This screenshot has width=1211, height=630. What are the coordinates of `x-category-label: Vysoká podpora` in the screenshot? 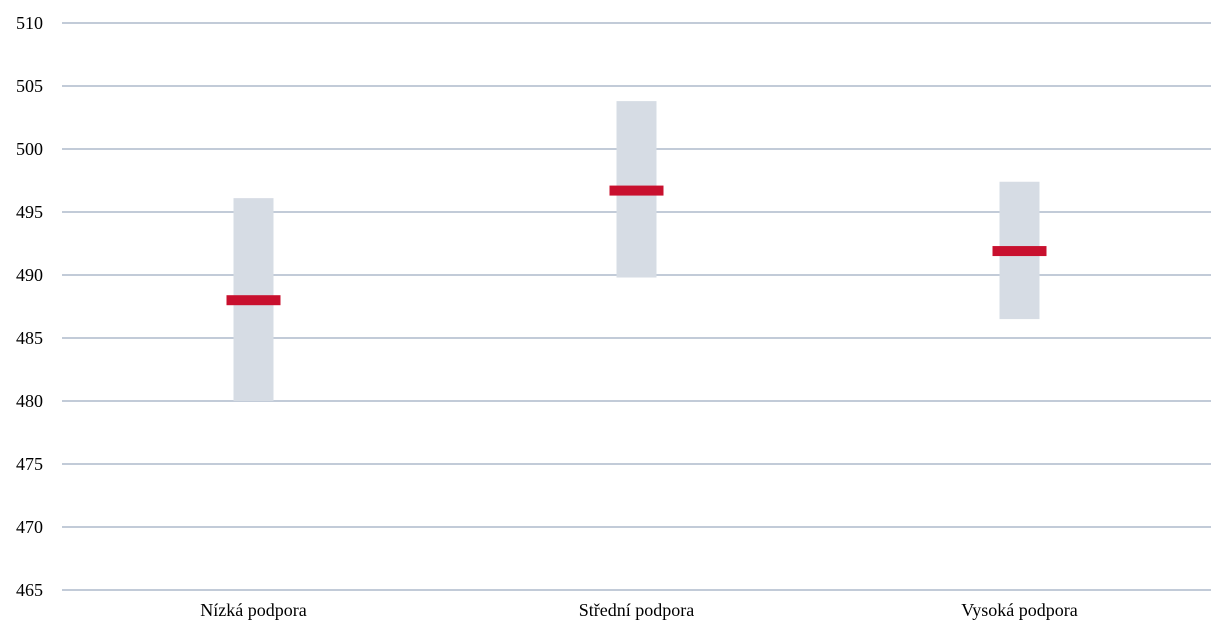 It's located at (1019, 610).